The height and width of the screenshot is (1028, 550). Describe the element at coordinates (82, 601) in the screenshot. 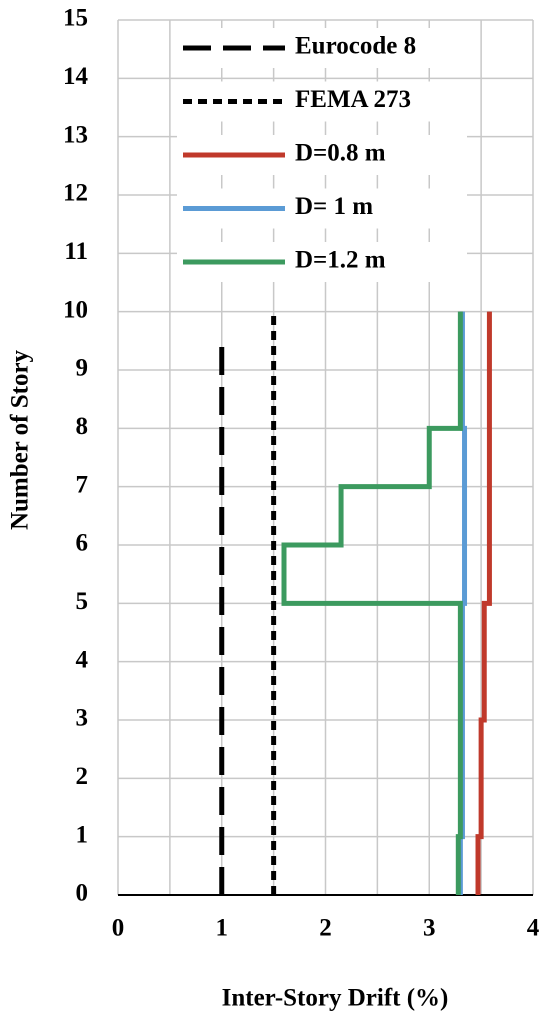

I see `y-tick-label: 5` at that location.